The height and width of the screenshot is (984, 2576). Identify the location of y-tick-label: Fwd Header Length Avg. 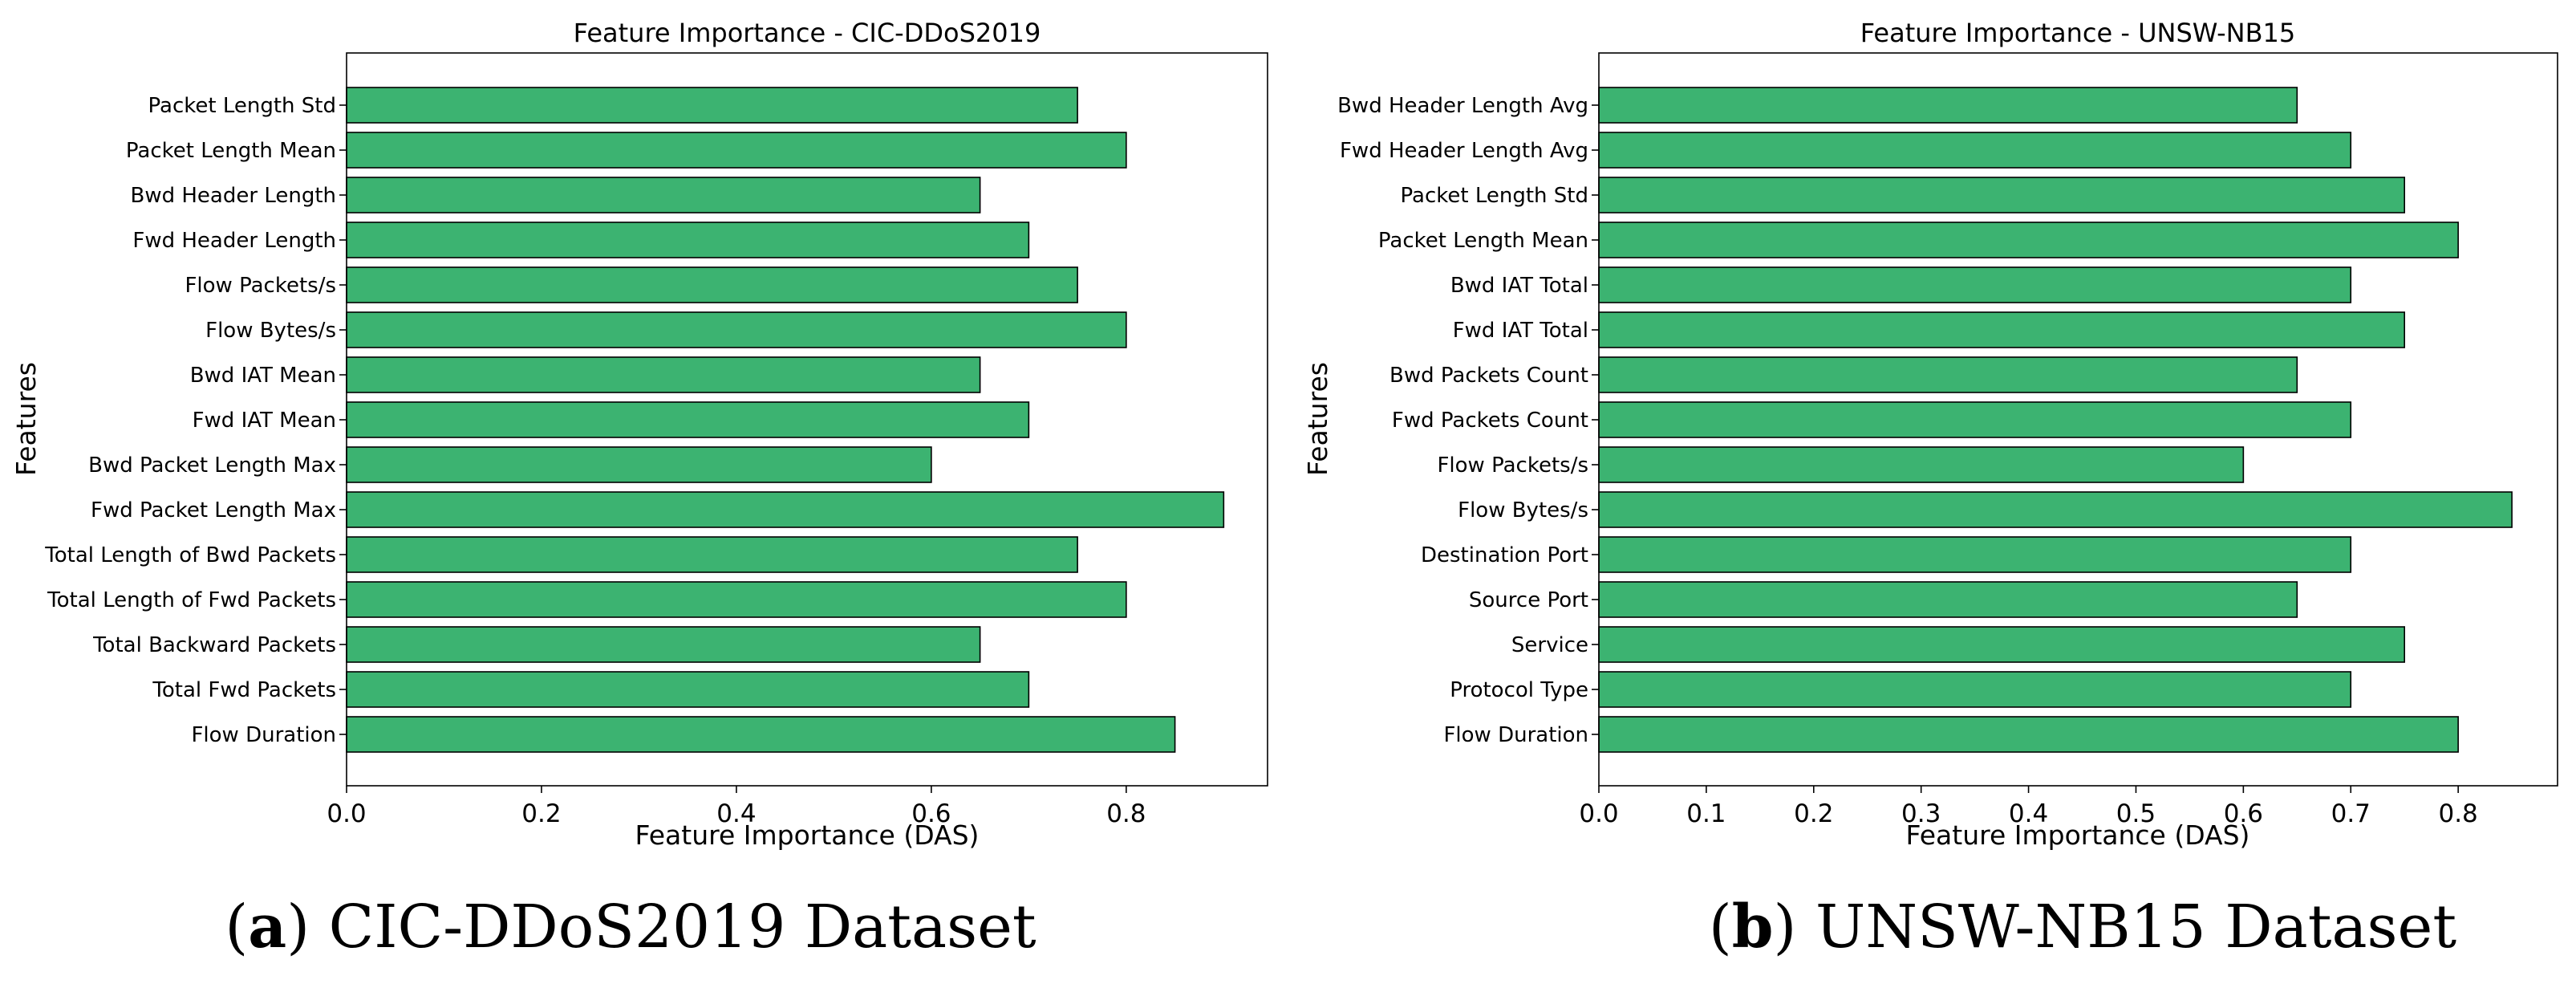
(1464, 151).